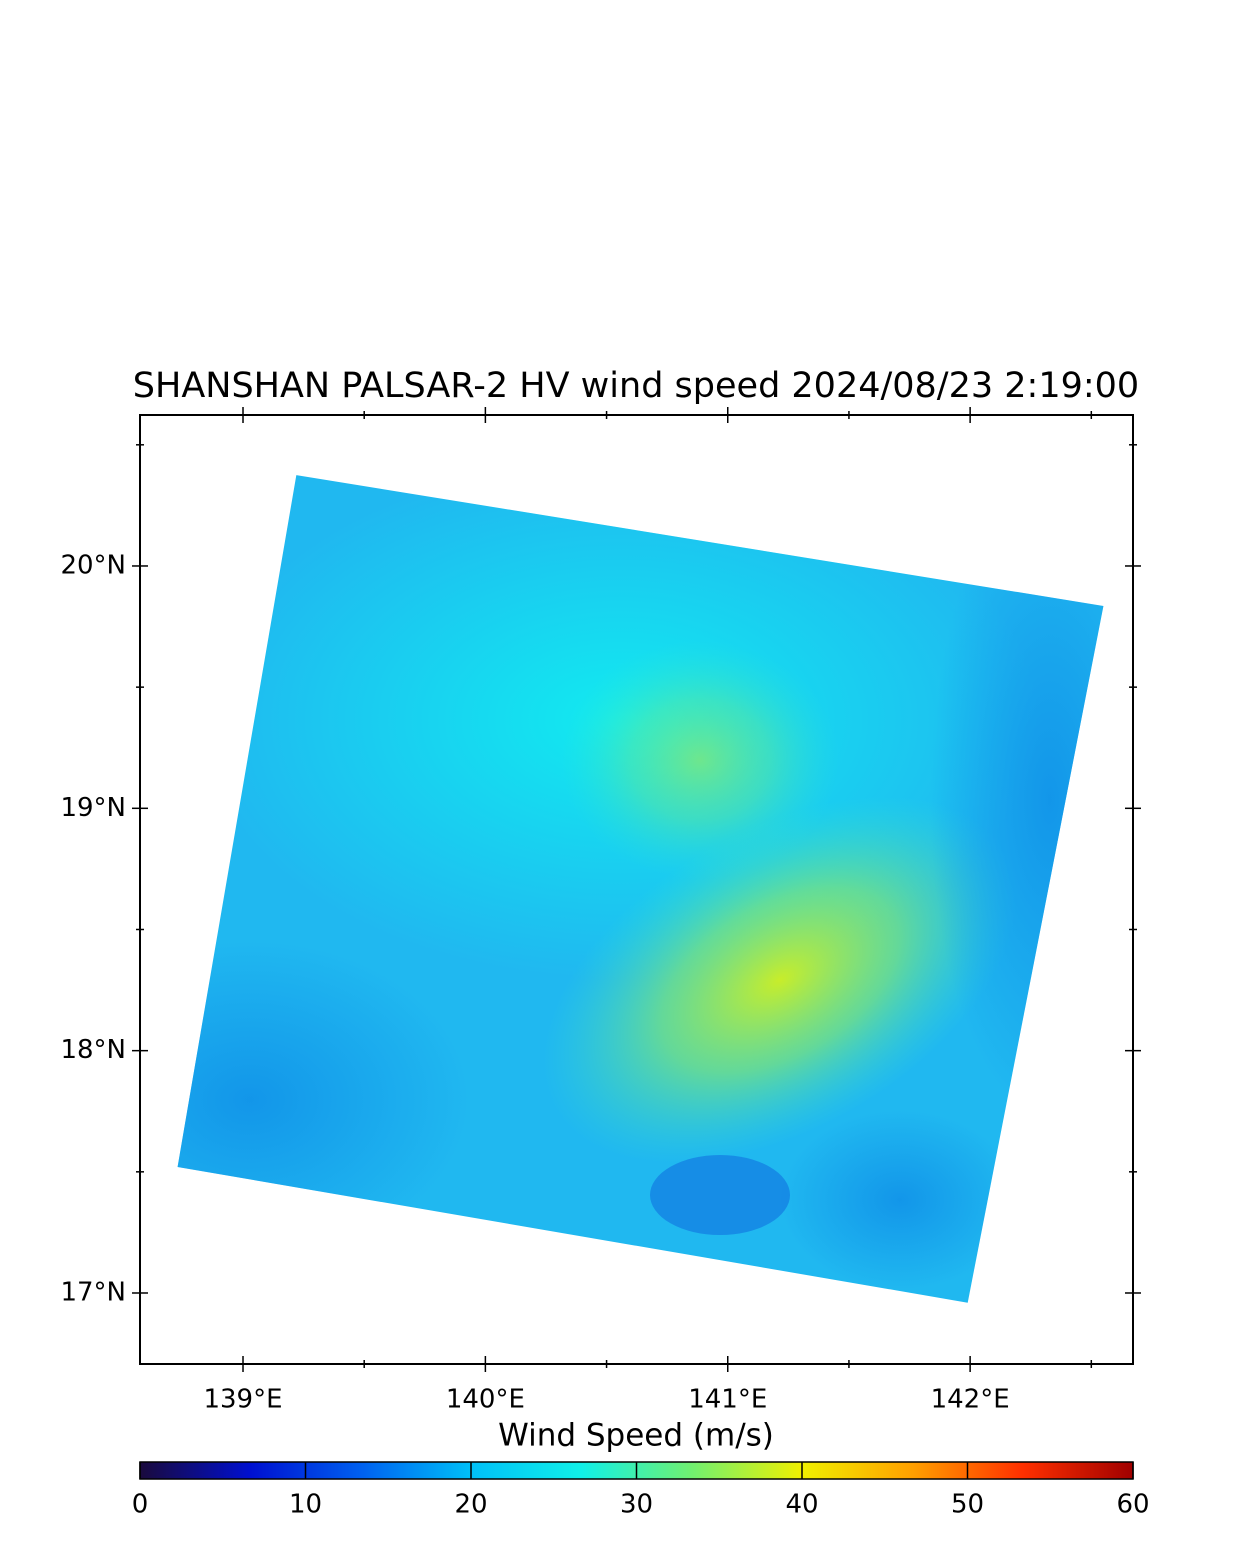 The image size is (1250, 1554). Describe the element at coordinates (93, 1292) in the screenshot. I see `y-tick-label: 17°N` at that location.